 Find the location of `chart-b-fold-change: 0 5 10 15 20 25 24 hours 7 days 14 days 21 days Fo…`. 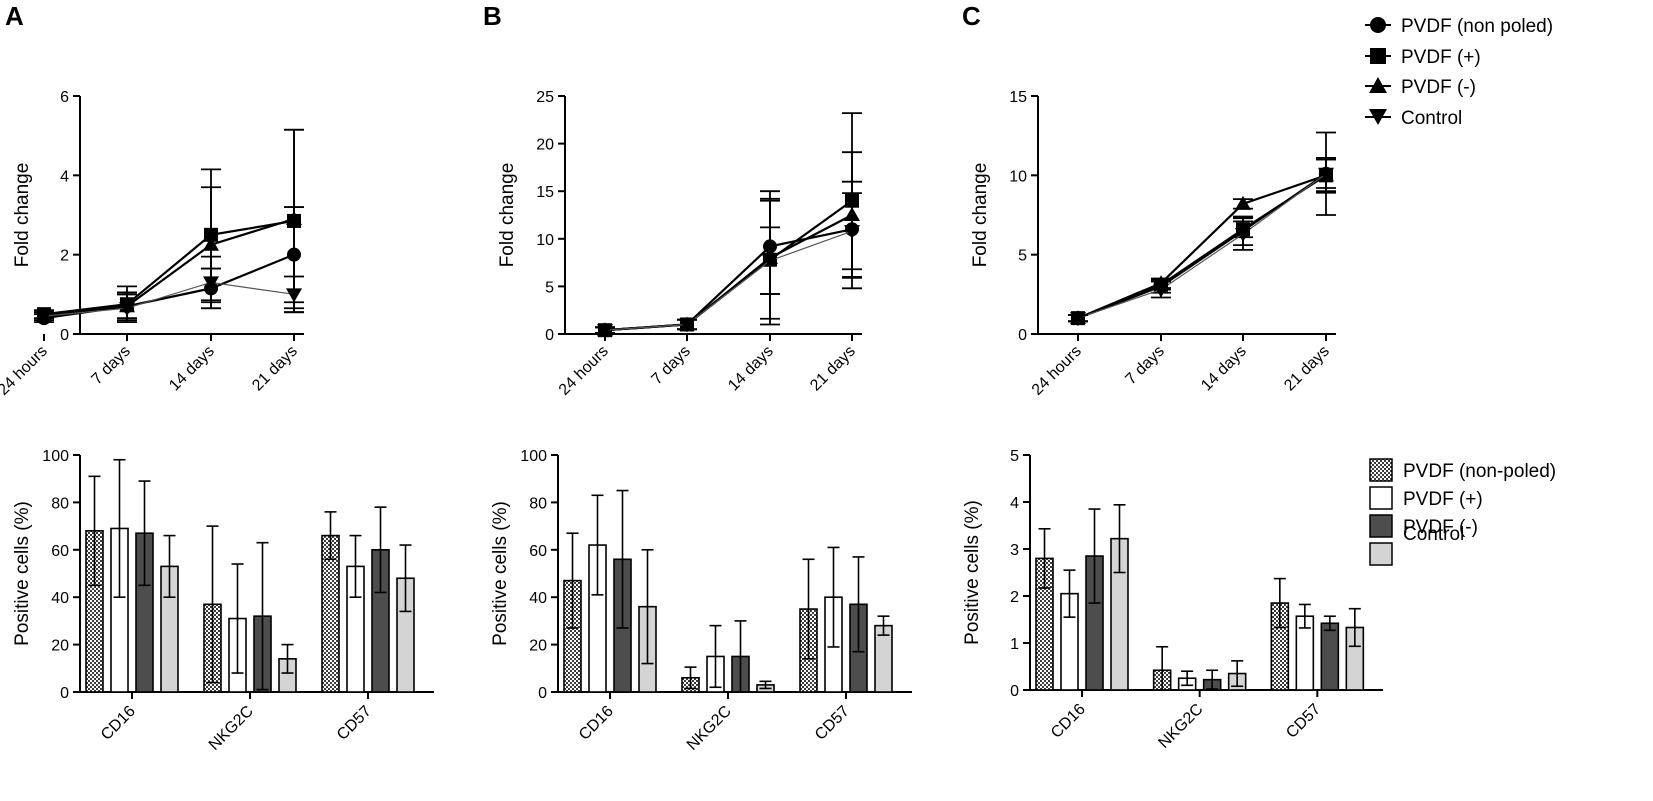

chart-b-fold-change: 0 5 10 15 20 25 24 hours 7 days 14 days 21 days Fo… is located at coordinates (679, 244).